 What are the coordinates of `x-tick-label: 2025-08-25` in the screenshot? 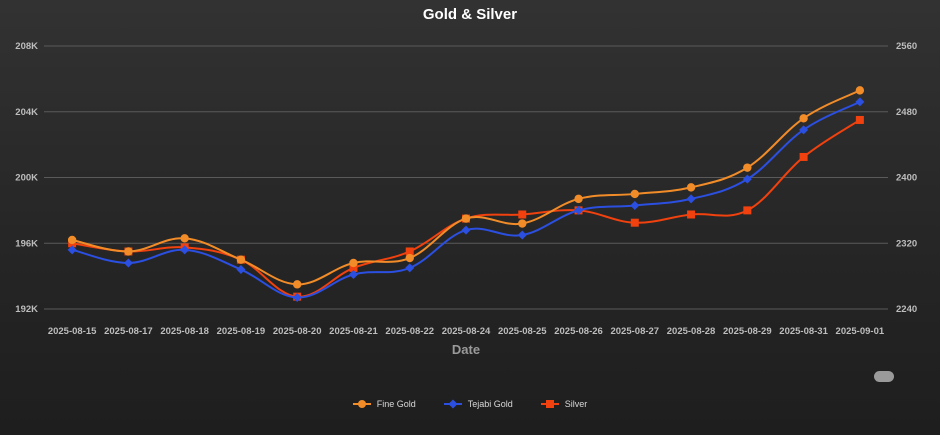 It's located at (522, 331).